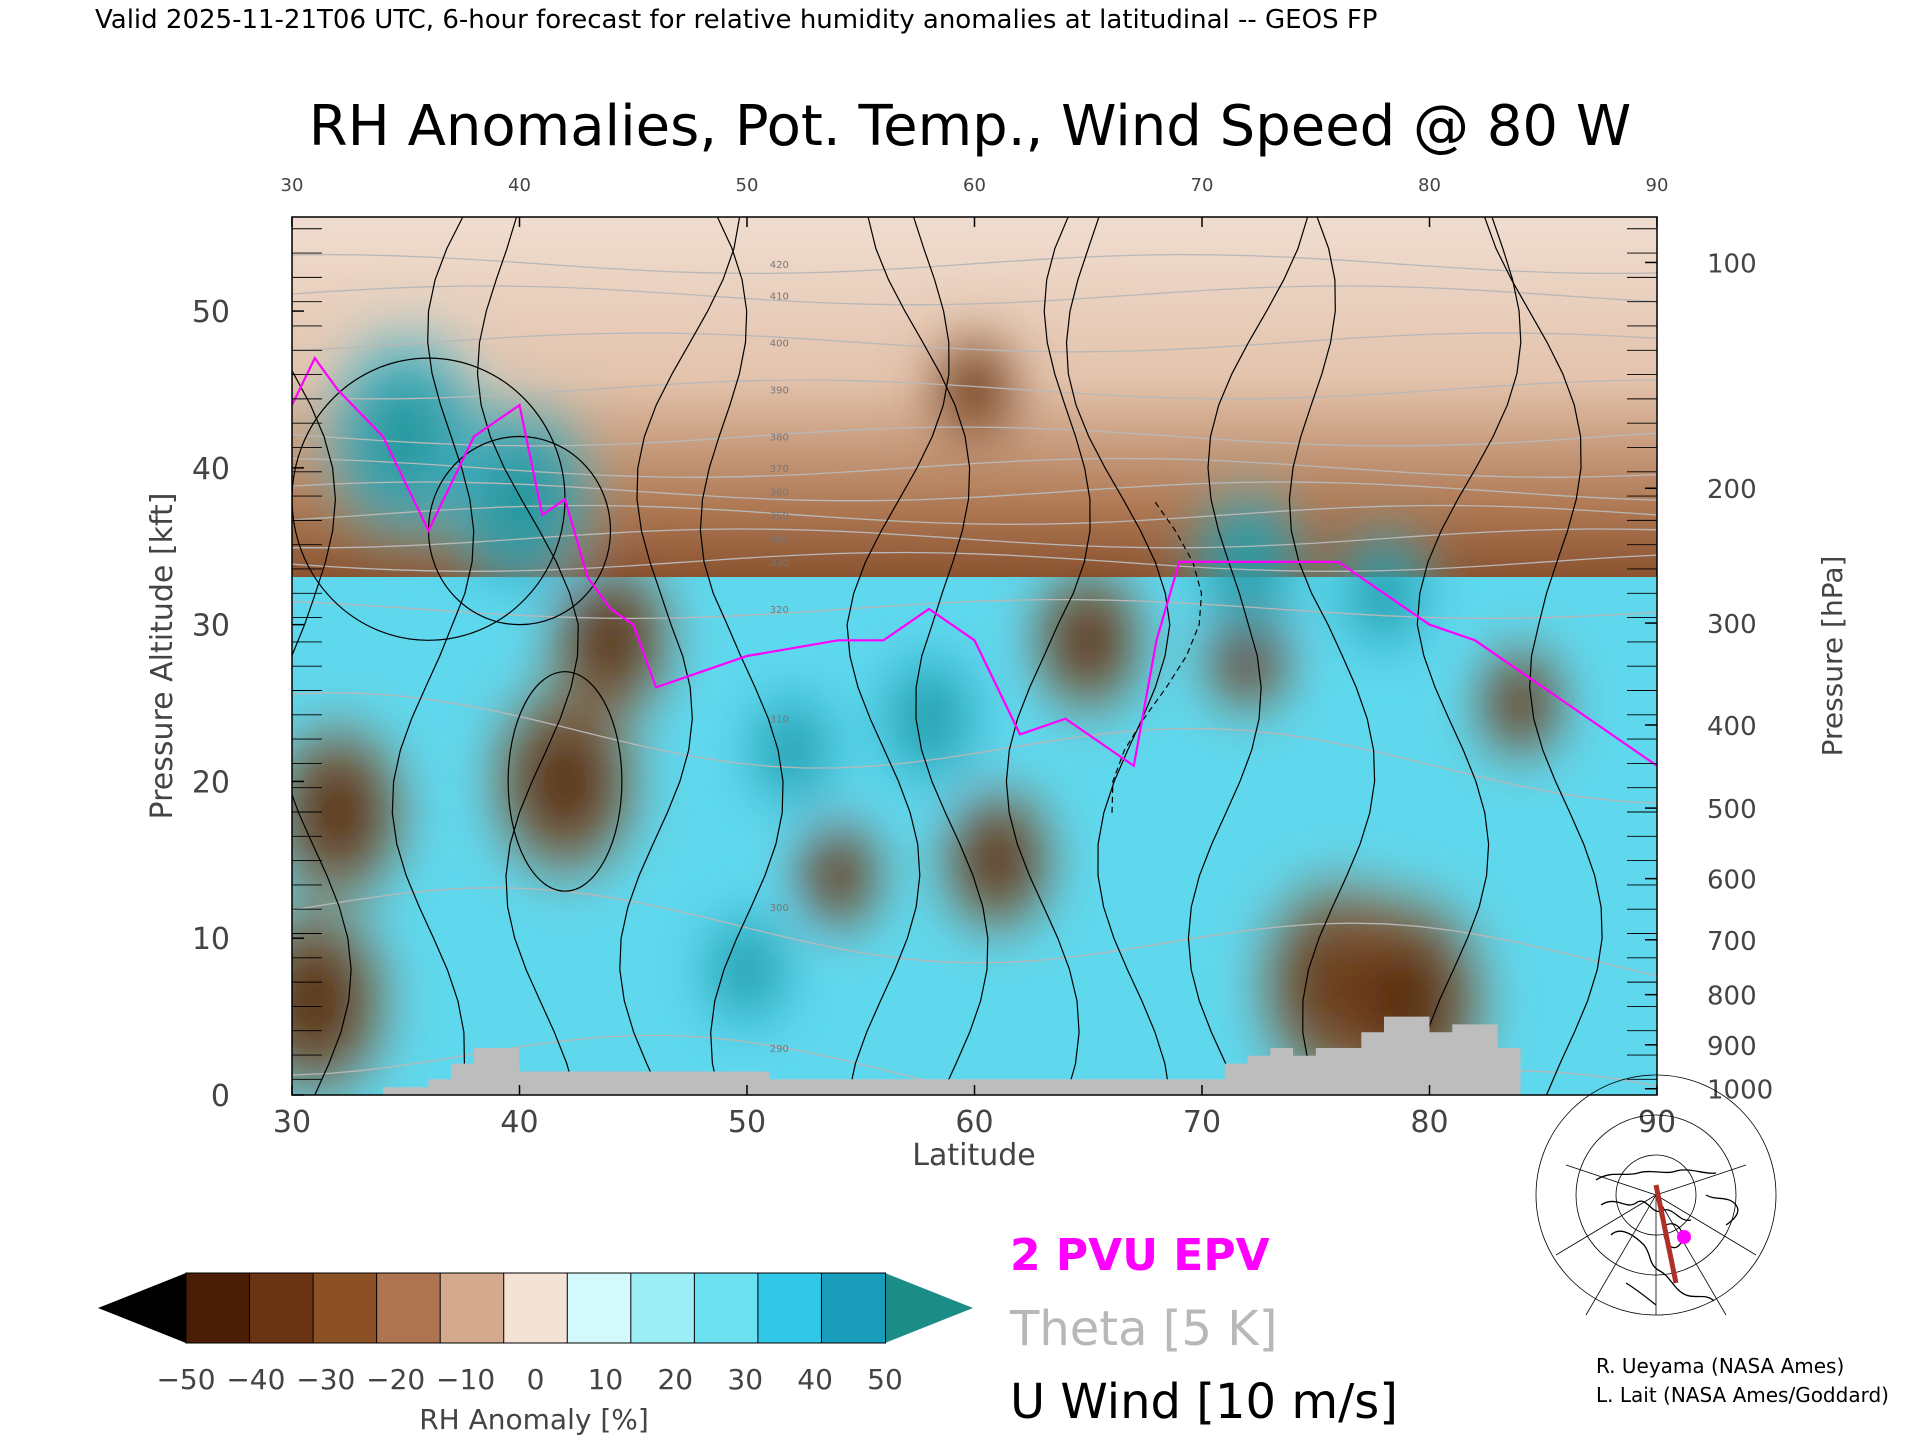 The width and height of the screenshot is (1920, 1444). I want to click on x-tick-label-top-80: 80, so click(1429, 185).